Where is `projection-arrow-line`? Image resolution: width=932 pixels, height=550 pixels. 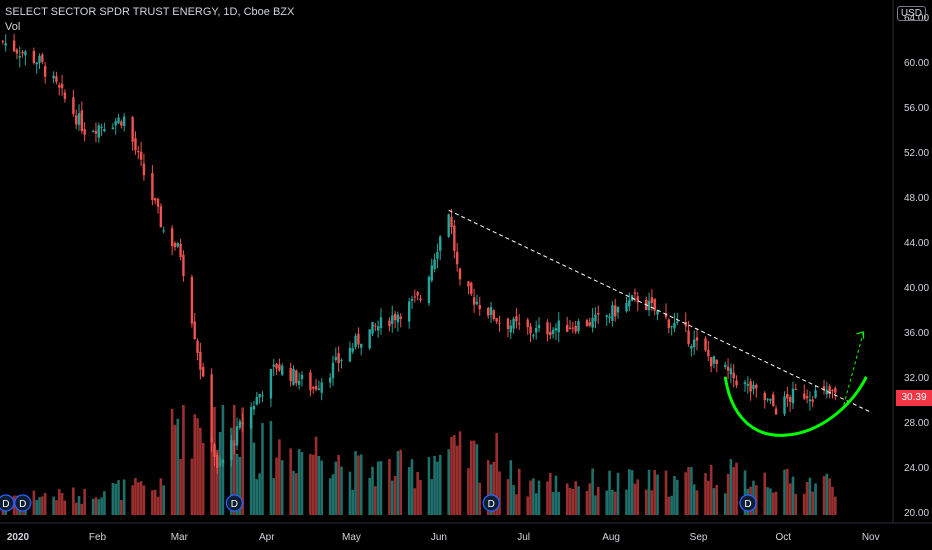 projection-arrow-line is located at coordinates (854, 368).